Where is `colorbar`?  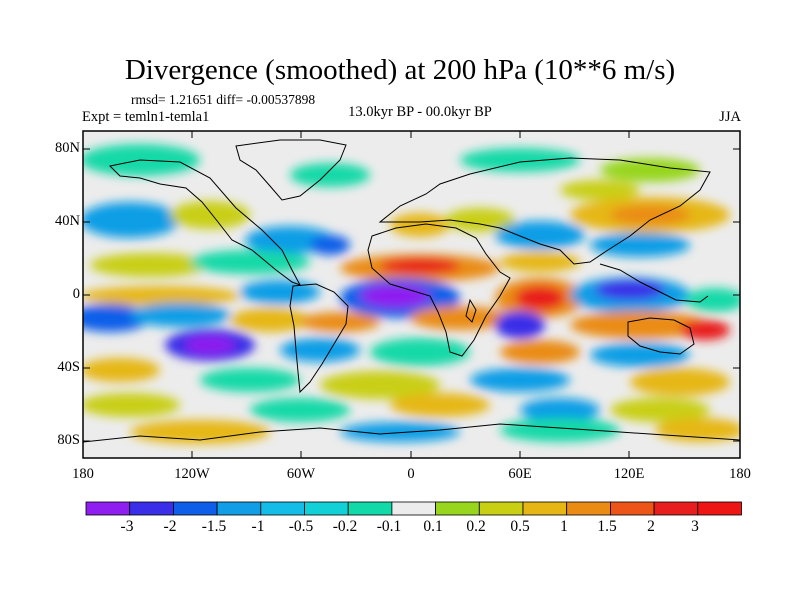 colorbar is located at coordinates (413, 508).